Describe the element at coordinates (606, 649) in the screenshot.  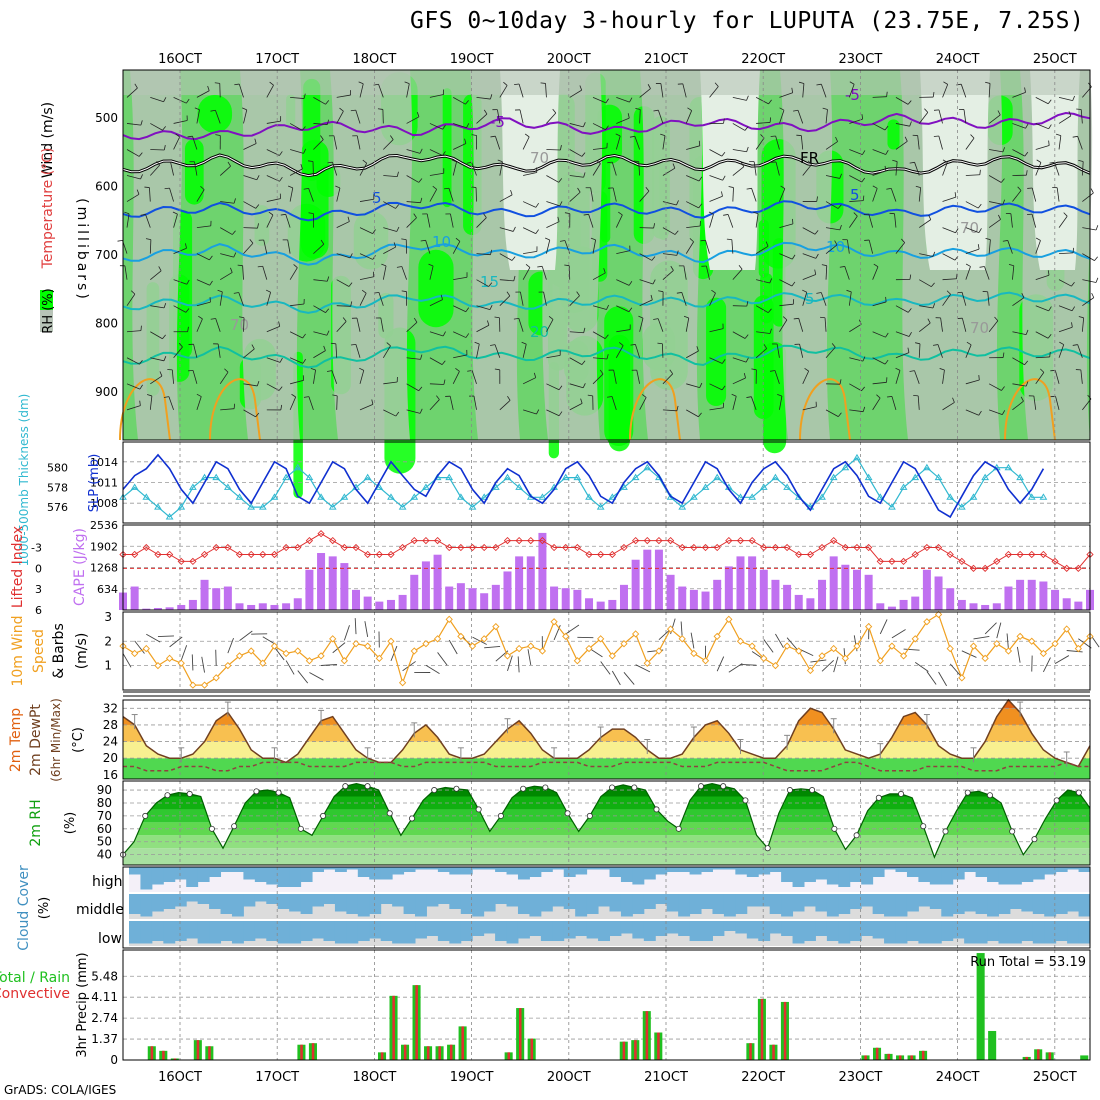
I see `wind-speed-line` at that location.